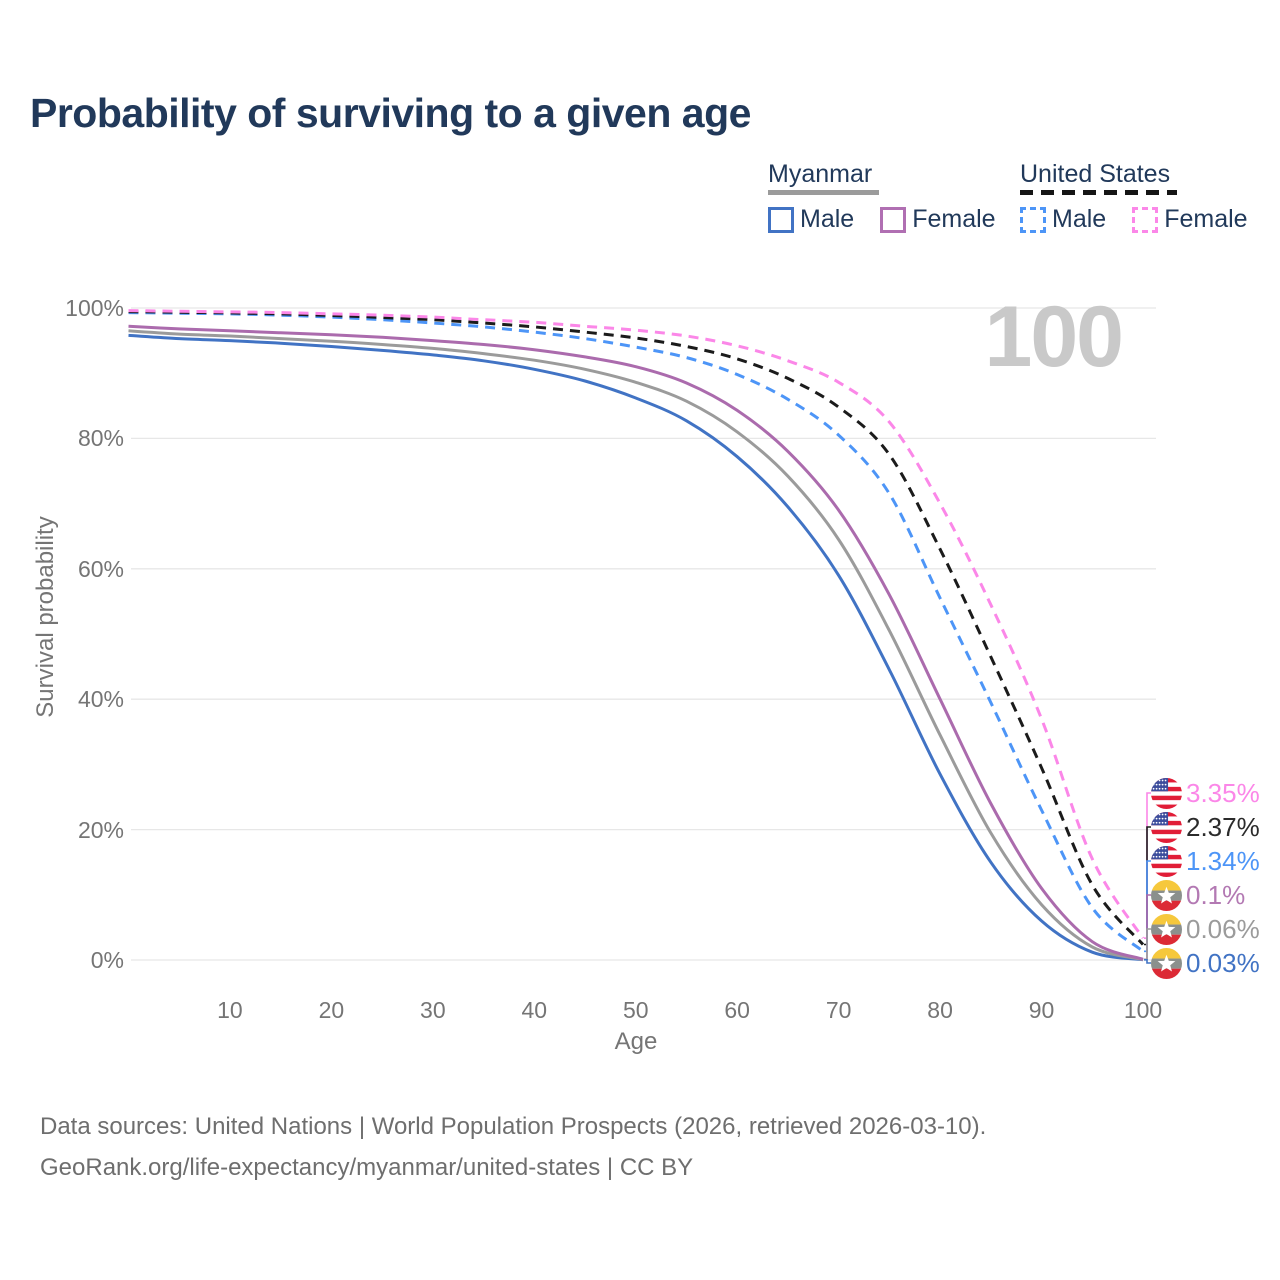 This screenshot has width=1280, height=1280. I want to click on x-tick-label: 40, so click(534, 1010).